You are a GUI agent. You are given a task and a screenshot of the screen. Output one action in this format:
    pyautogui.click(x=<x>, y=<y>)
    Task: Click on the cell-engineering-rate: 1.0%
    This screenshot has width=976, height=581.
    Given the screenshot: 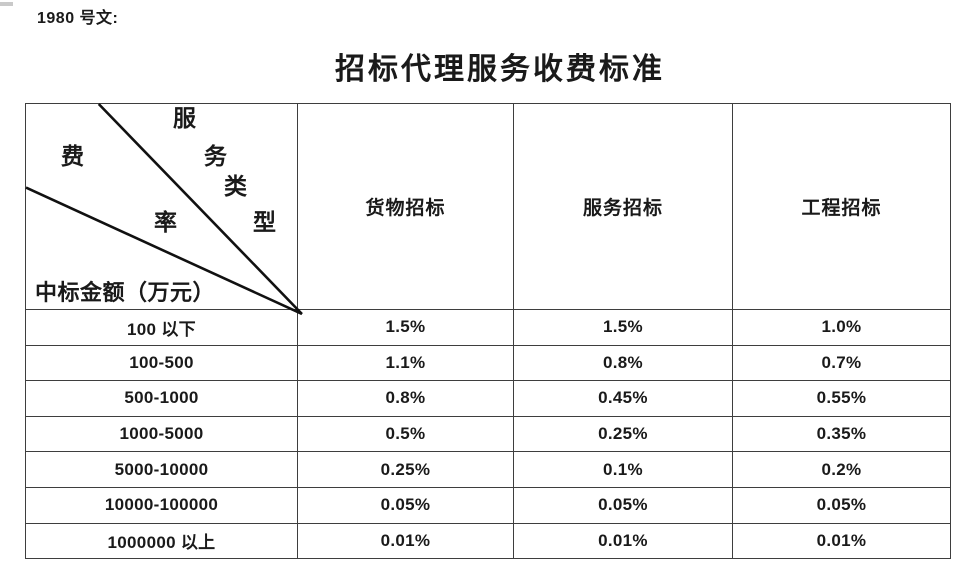 What is the action you would take?
    pyautogui.click(x=841, y=327)
    